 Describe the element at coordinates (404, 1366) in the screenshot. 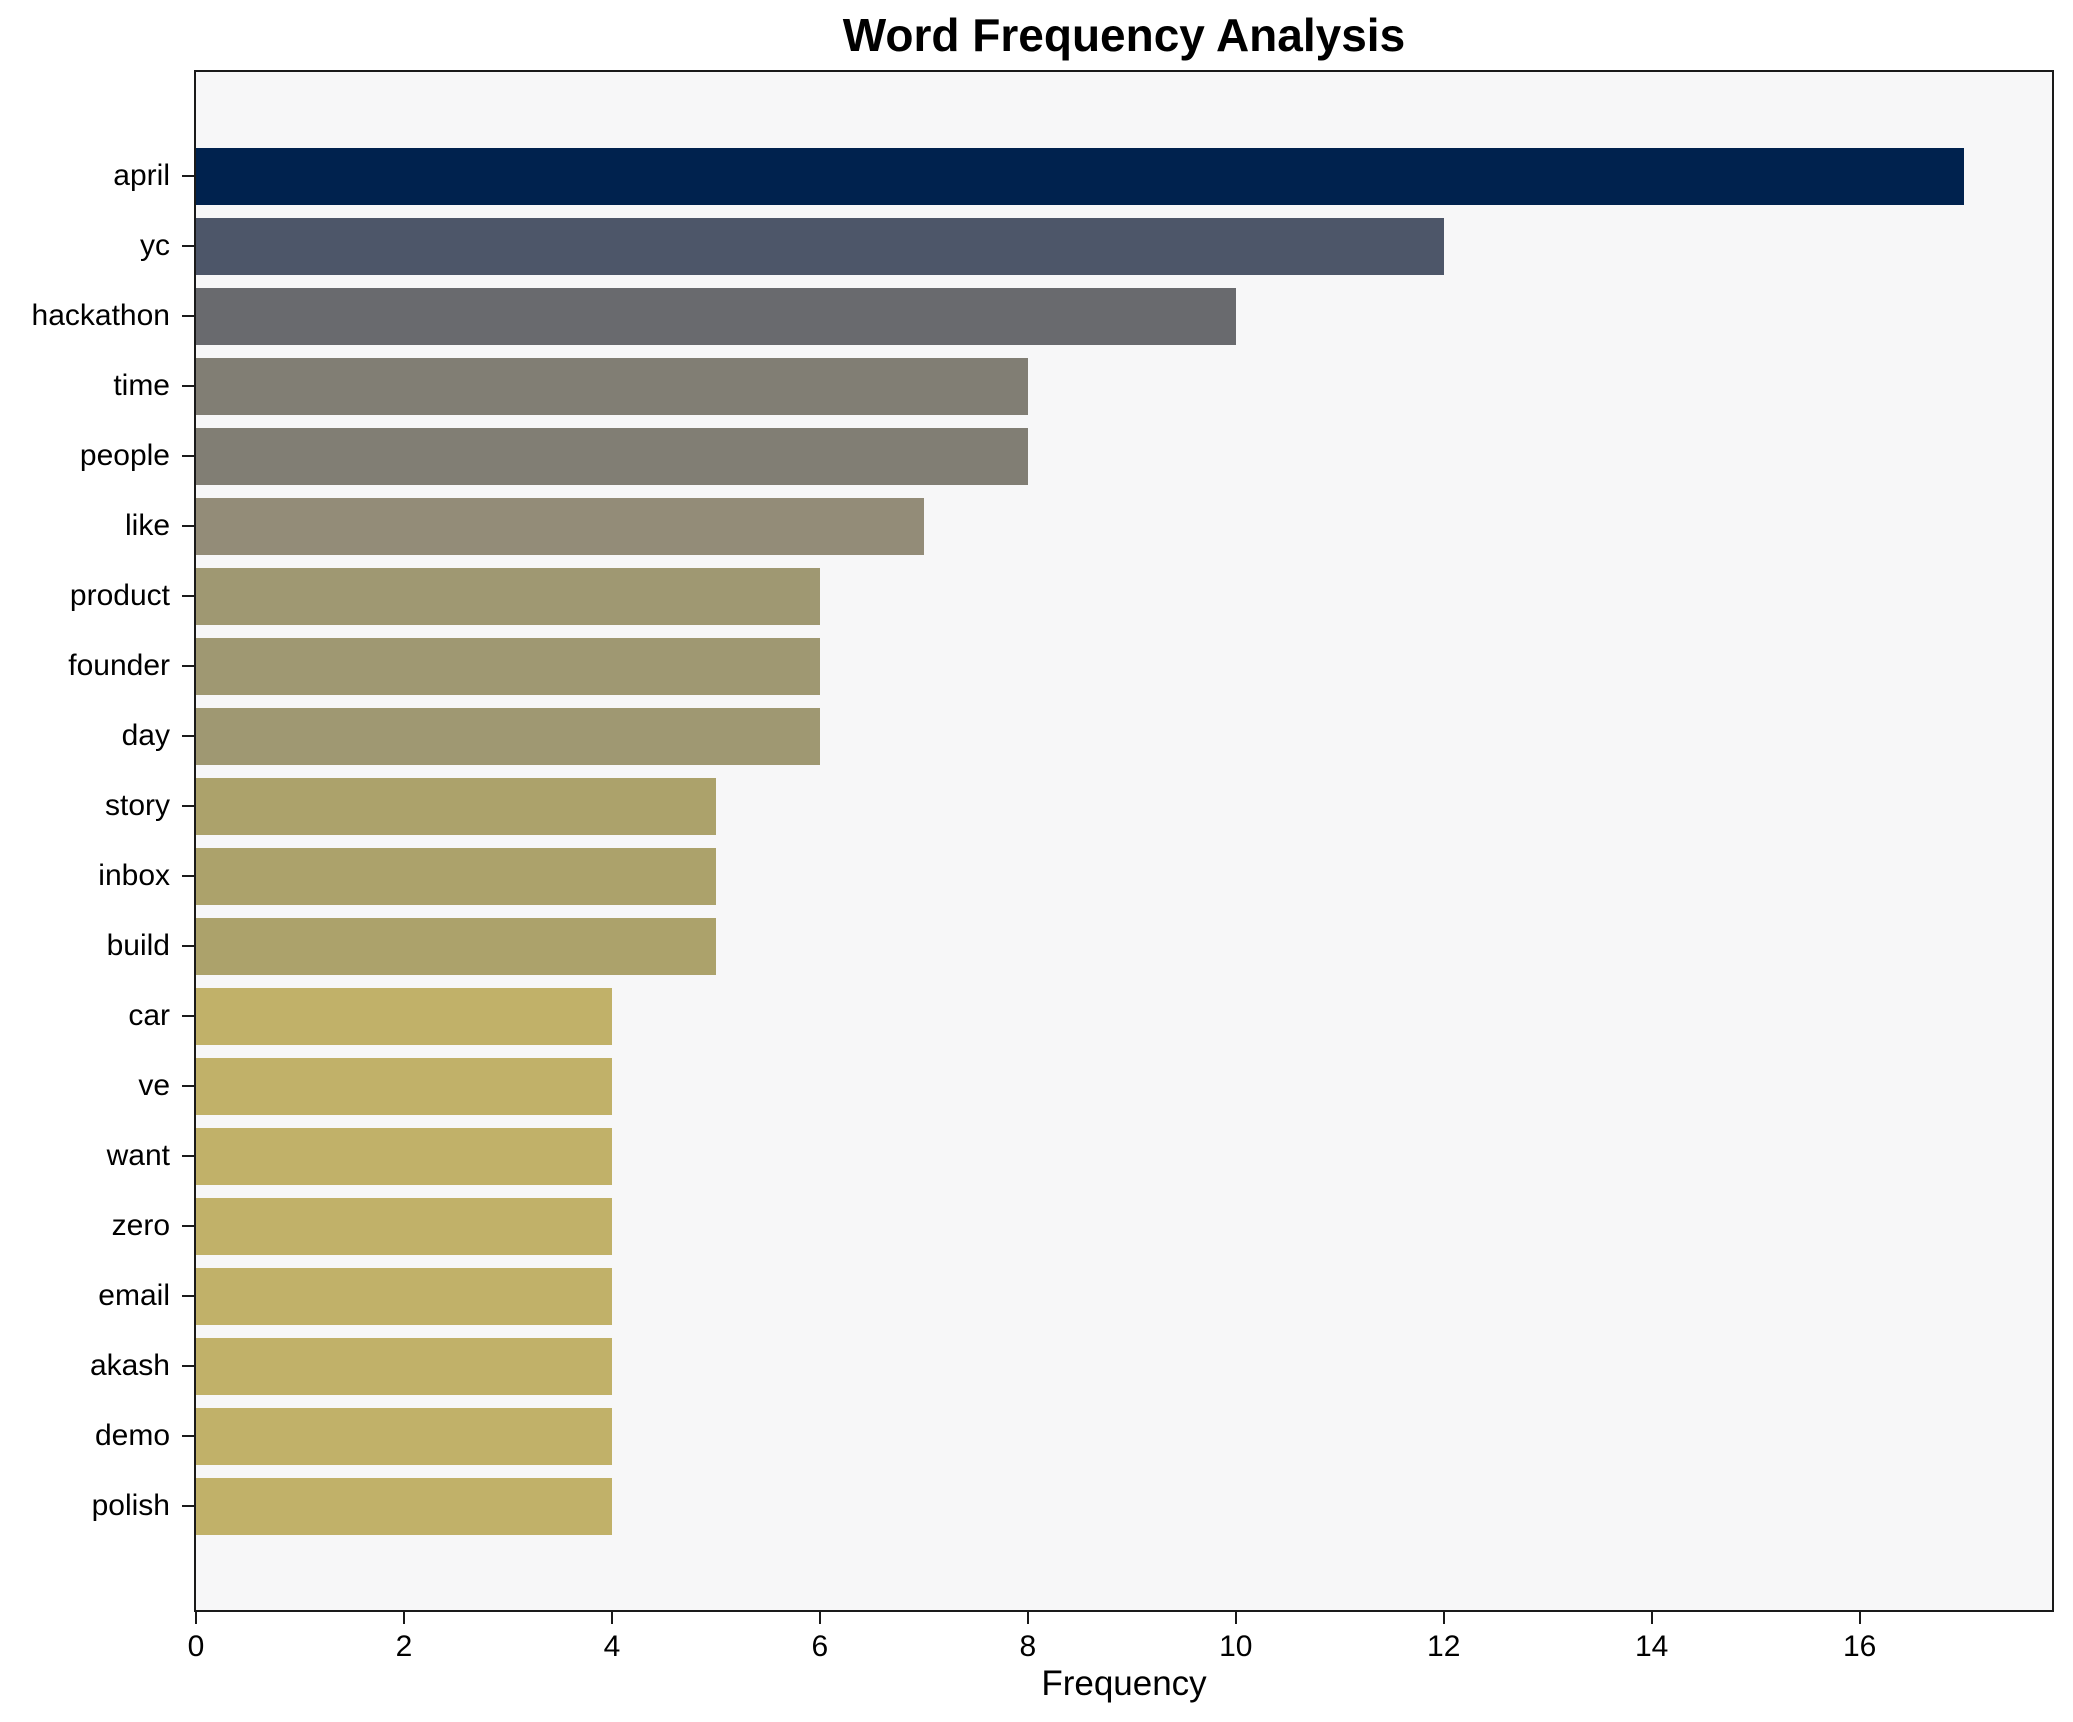

I see `bar-akash` at that location.